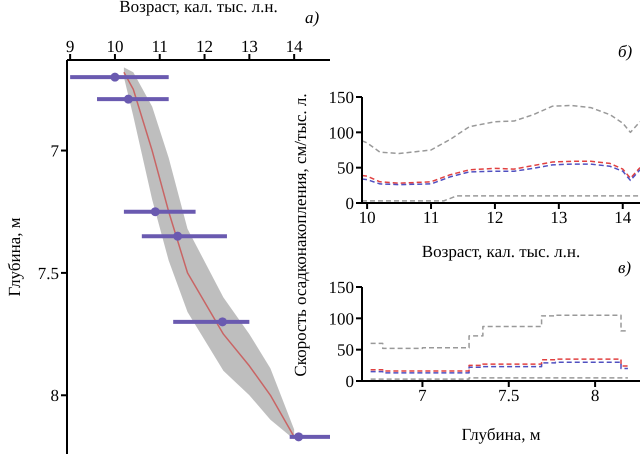 This screenshot has width=640, height=454. Describe the element at coordinates (14, 256) in the screenshot. I see `y-axis-title: Глубина, м` at that location.